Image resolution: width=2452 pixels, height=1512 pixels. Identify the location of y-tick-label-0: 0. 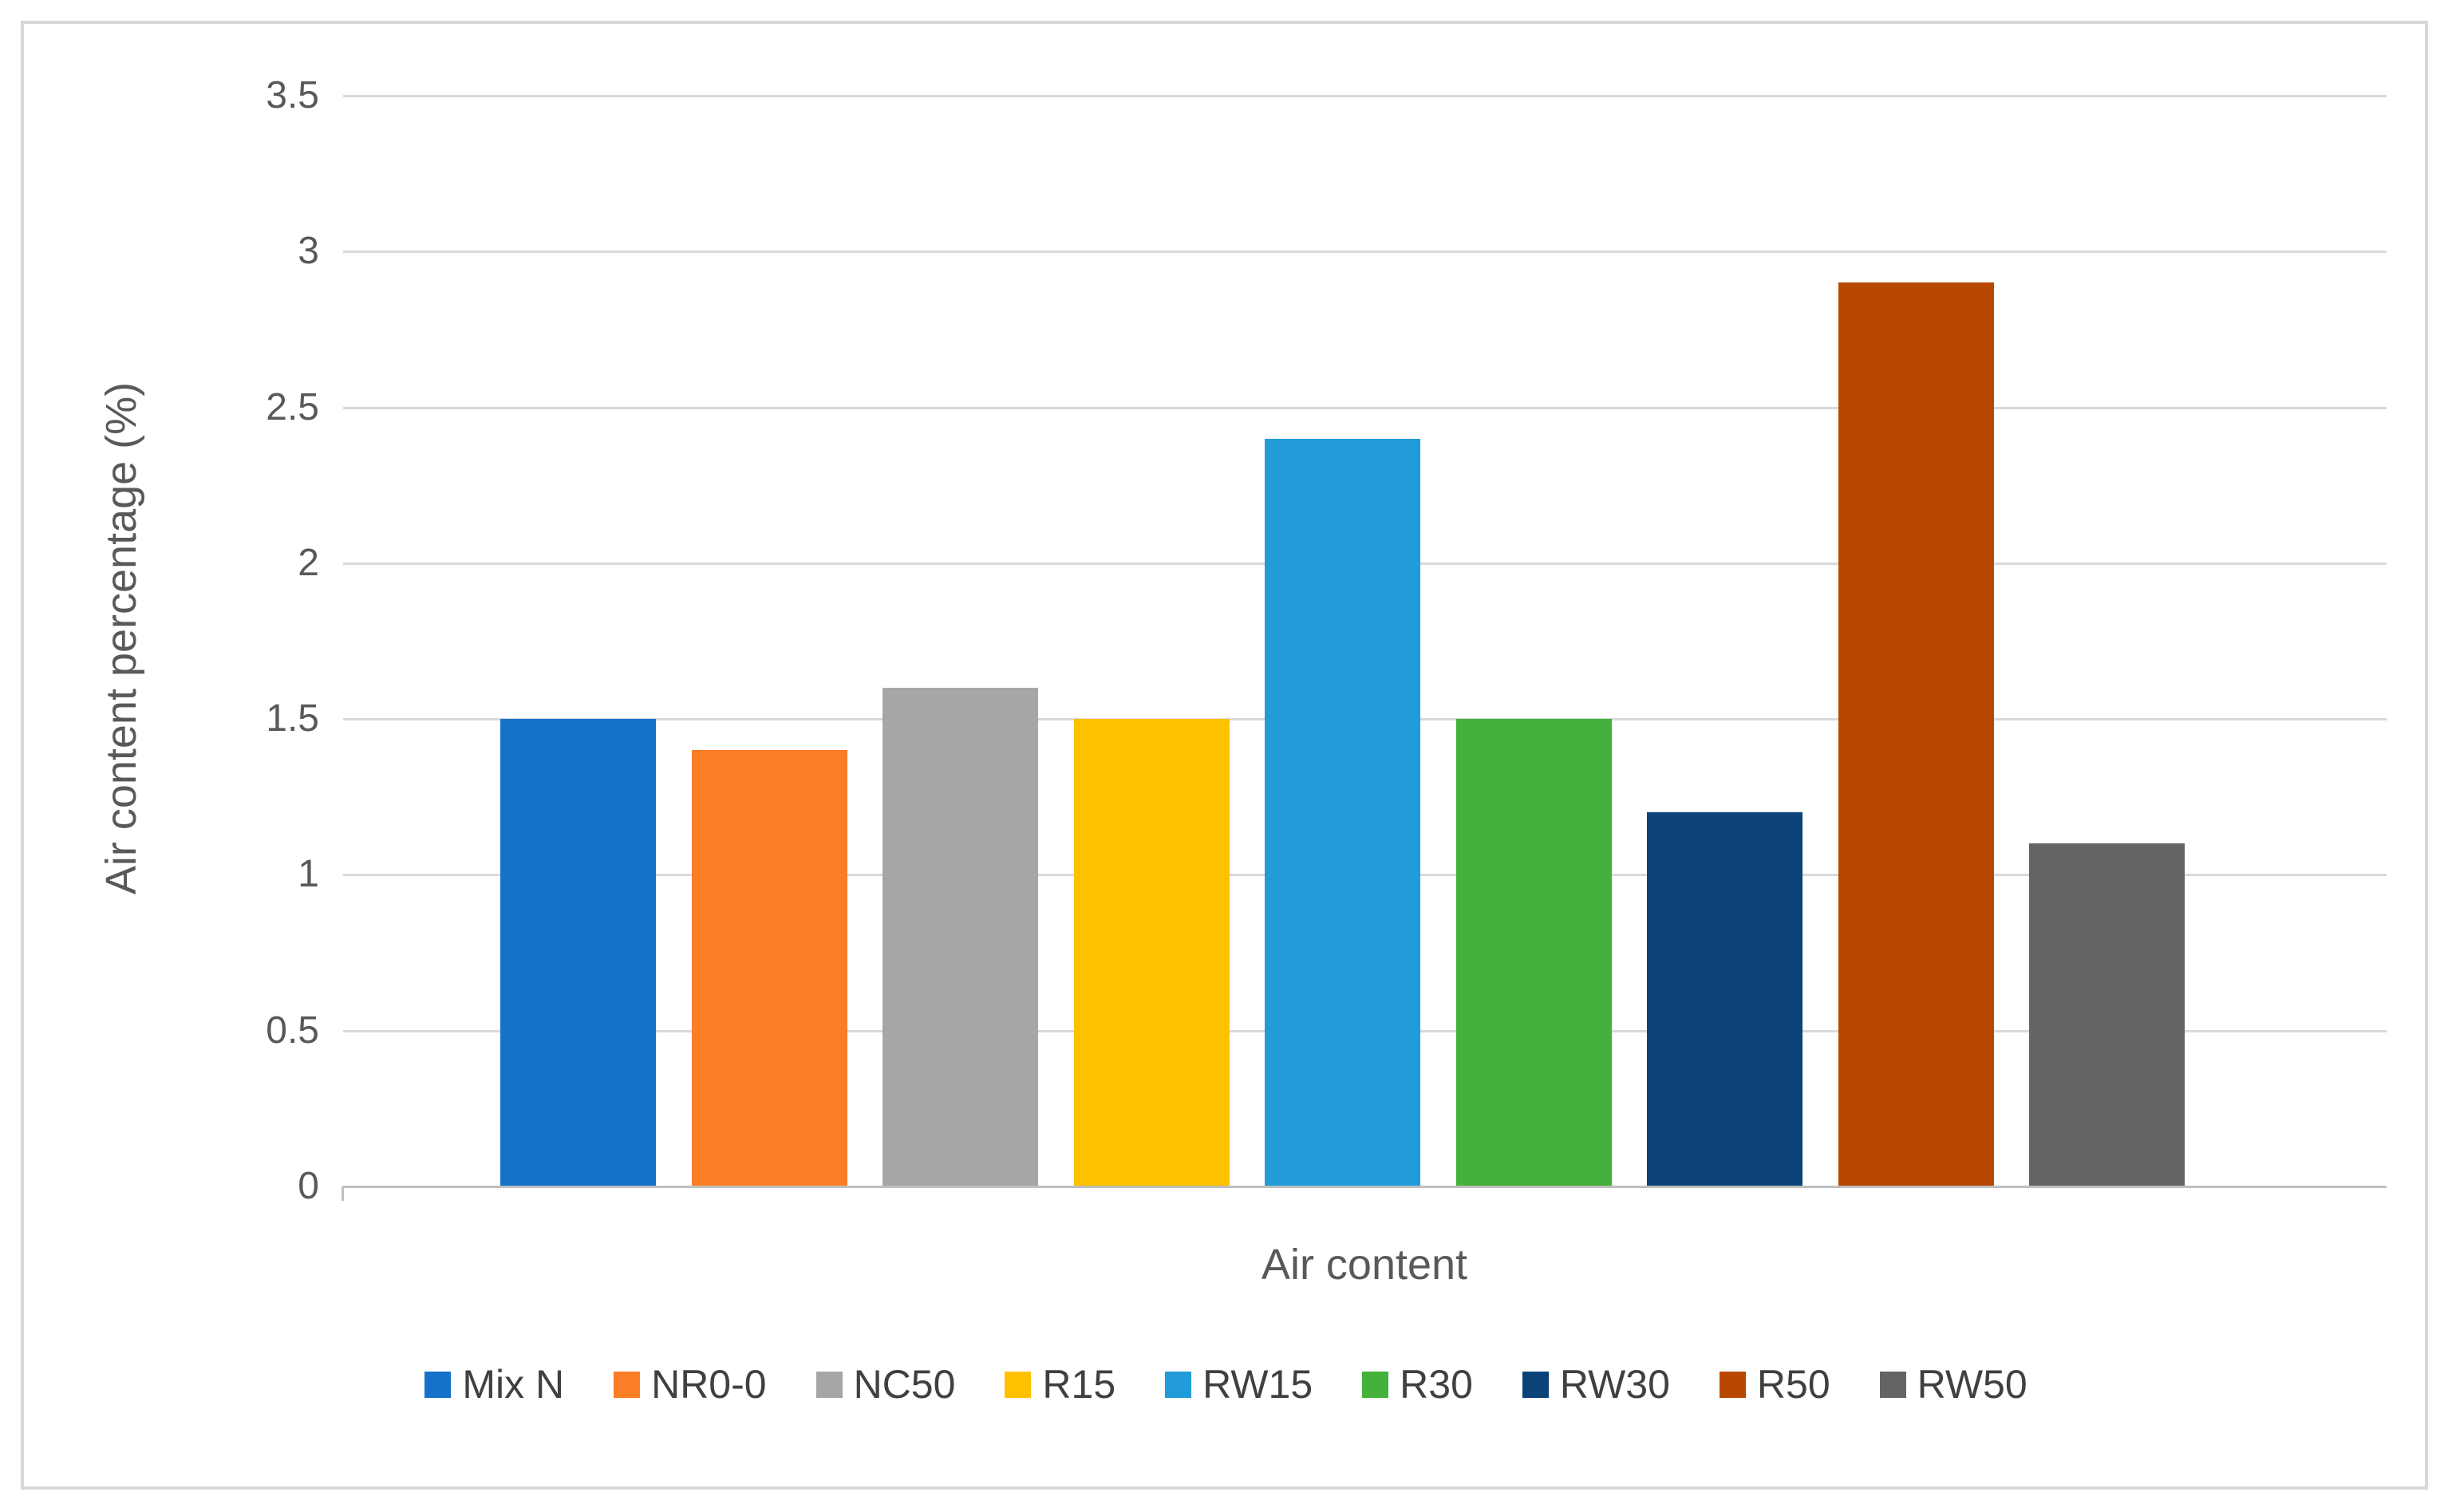
(308, 1186).